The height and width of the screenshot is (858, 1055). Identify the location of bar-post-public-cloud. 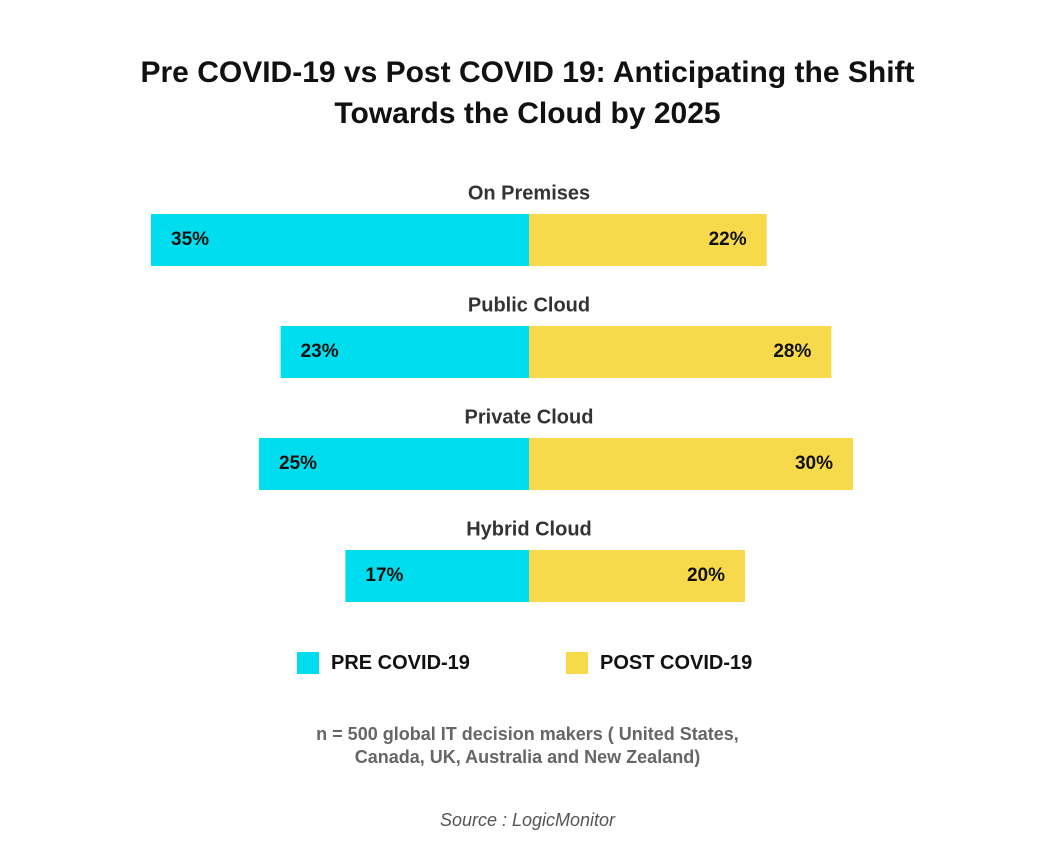
(680, 352).